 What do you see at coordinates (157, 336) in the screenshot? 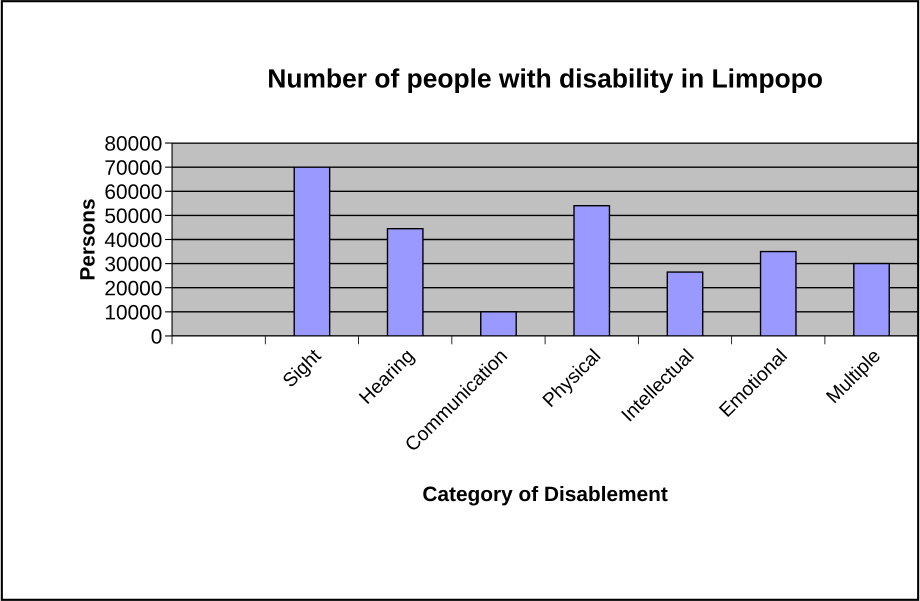
I see `y-tick-label: 0` at bounding box center [157, 336].